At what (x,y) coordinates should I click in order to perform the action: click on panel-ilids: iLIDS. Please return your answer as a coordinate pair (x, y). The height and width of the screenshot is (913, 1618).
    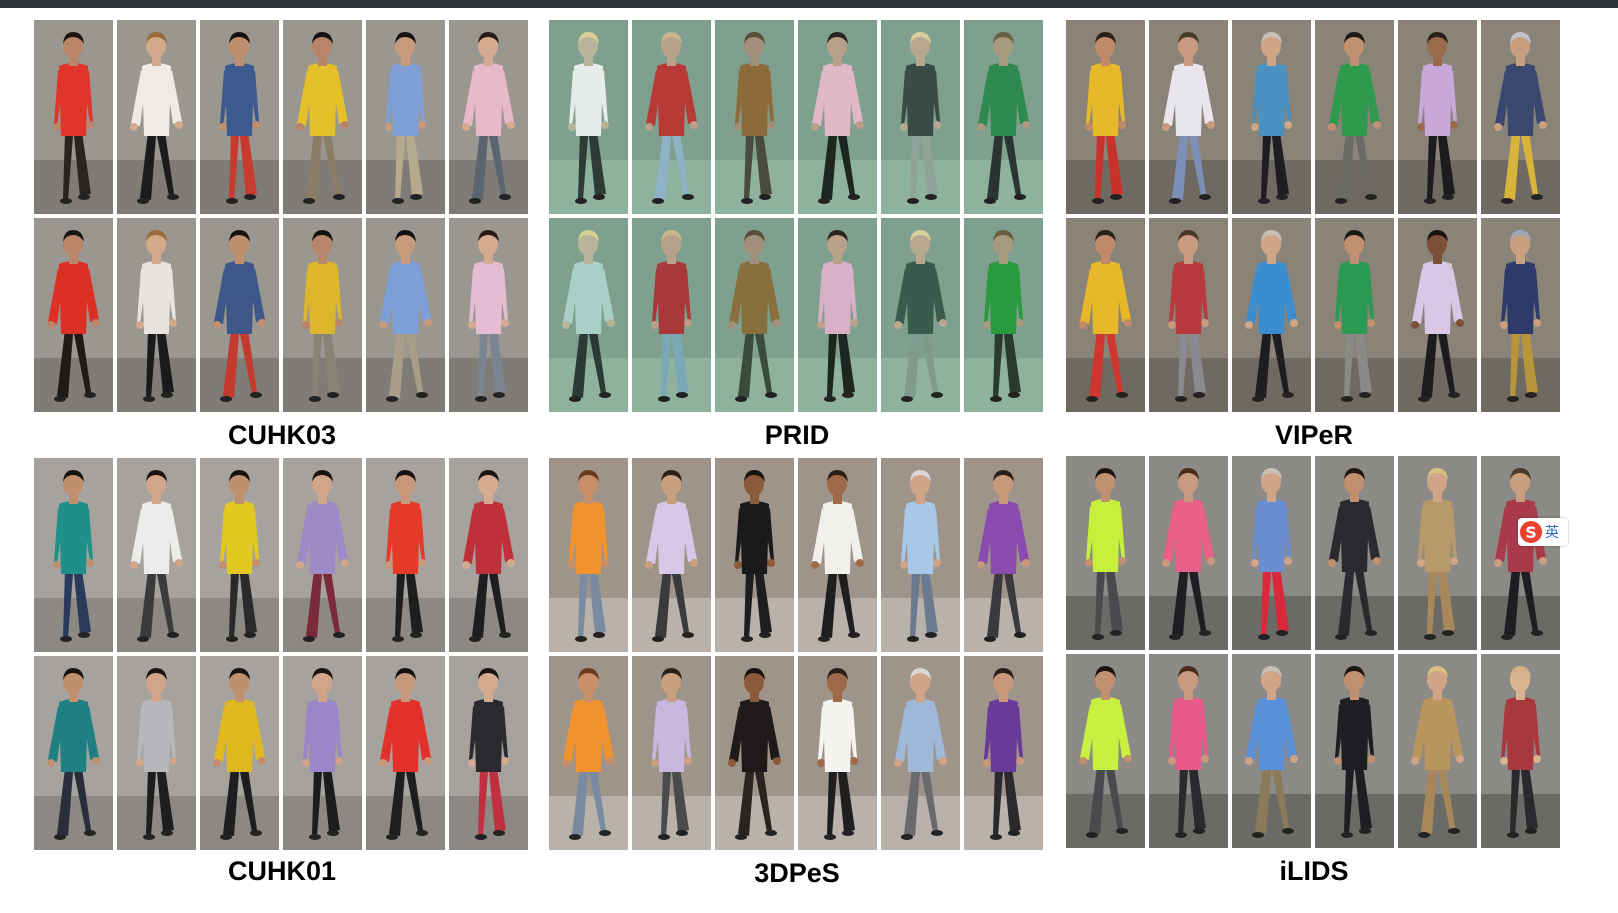
    Looking at the image, I should click on (1314, 677).